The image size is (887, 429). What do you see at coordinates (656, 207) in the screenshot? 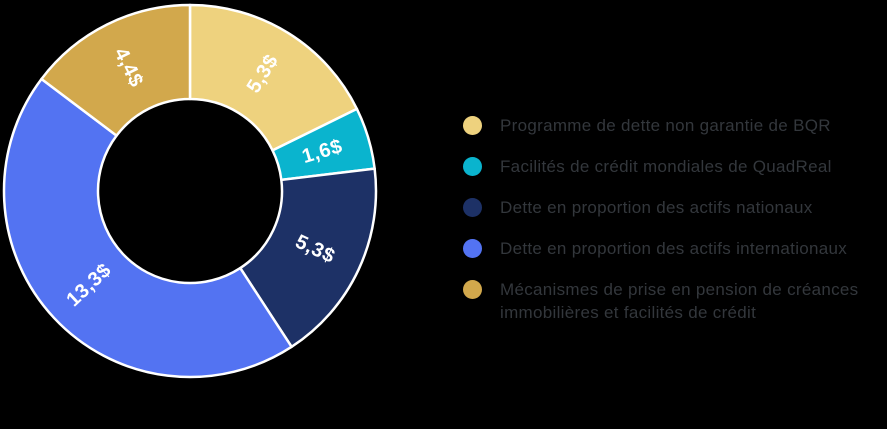
I see `legend-item-label: Dette en proportion des actifs nationaux` at bounding box center [656, 207].